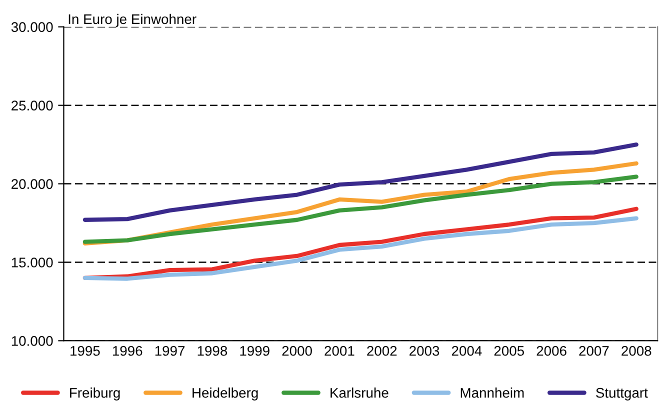 This screenshot has width=671, height=413. I want to click on x-tick-label: 2005, so click(509, 351).